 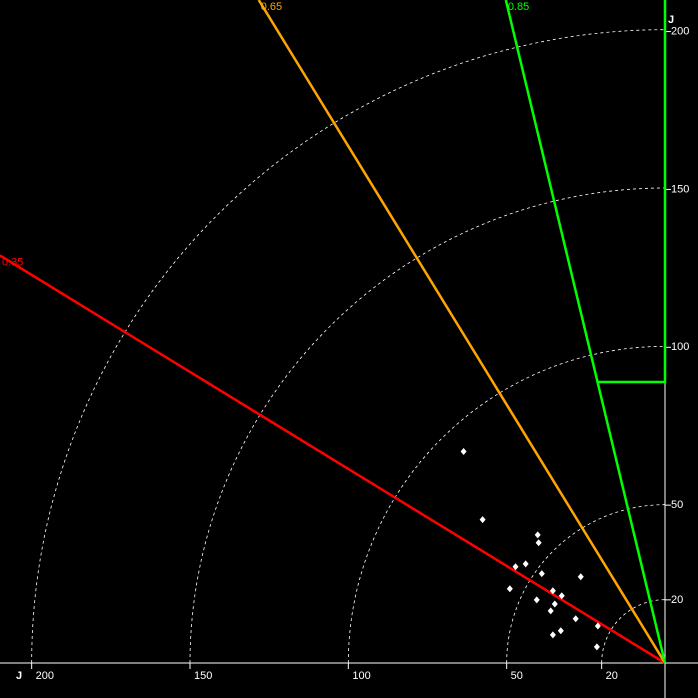 What do you see at coordinates (12, 262) in the screenshot?
I see `ray-label: 0.35` at bounding box center [12, 262].